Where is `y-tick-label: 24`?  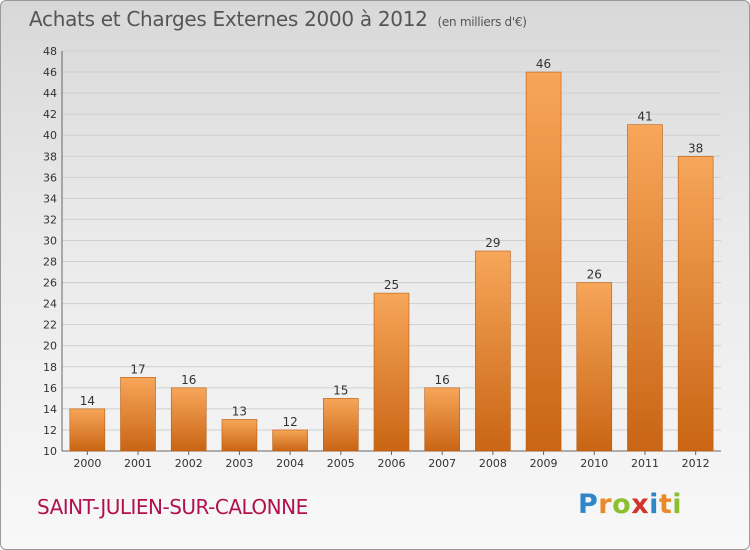 y-tick-label: 24 is located at coordinates (50, 304).